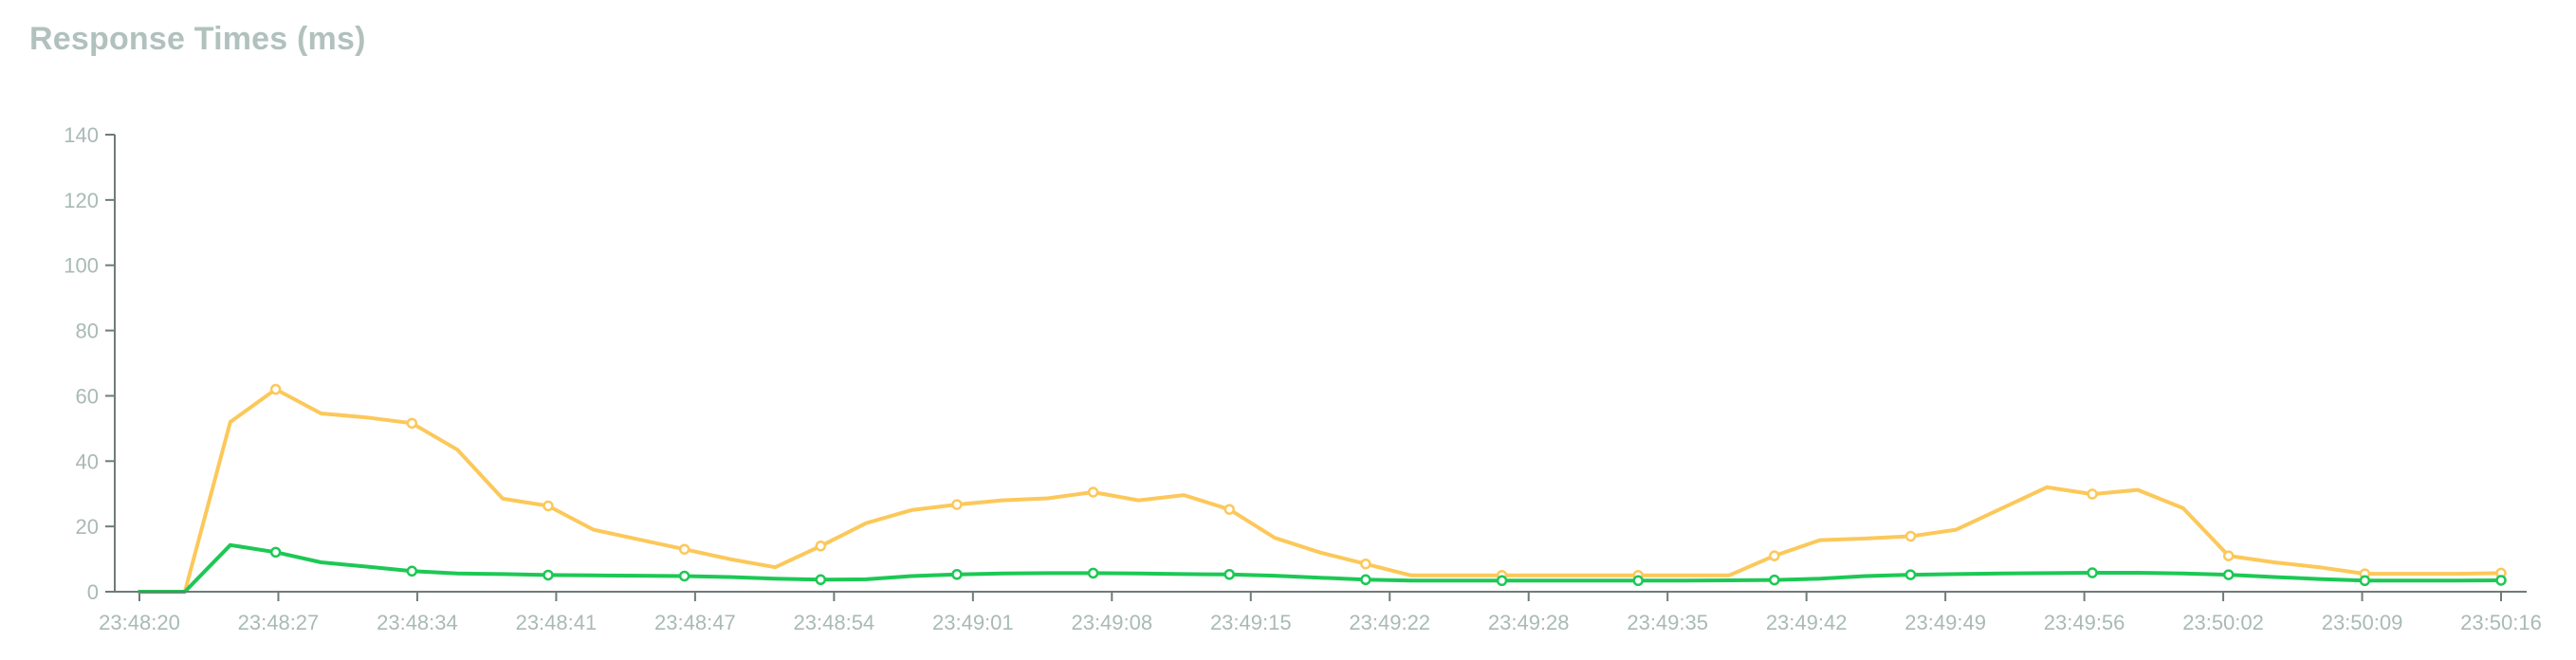  What do you see at coordinates (1529, 622) in the screenshot?
I see `x-tick-label: 23:49:28` at bounding box center [1529, 622].